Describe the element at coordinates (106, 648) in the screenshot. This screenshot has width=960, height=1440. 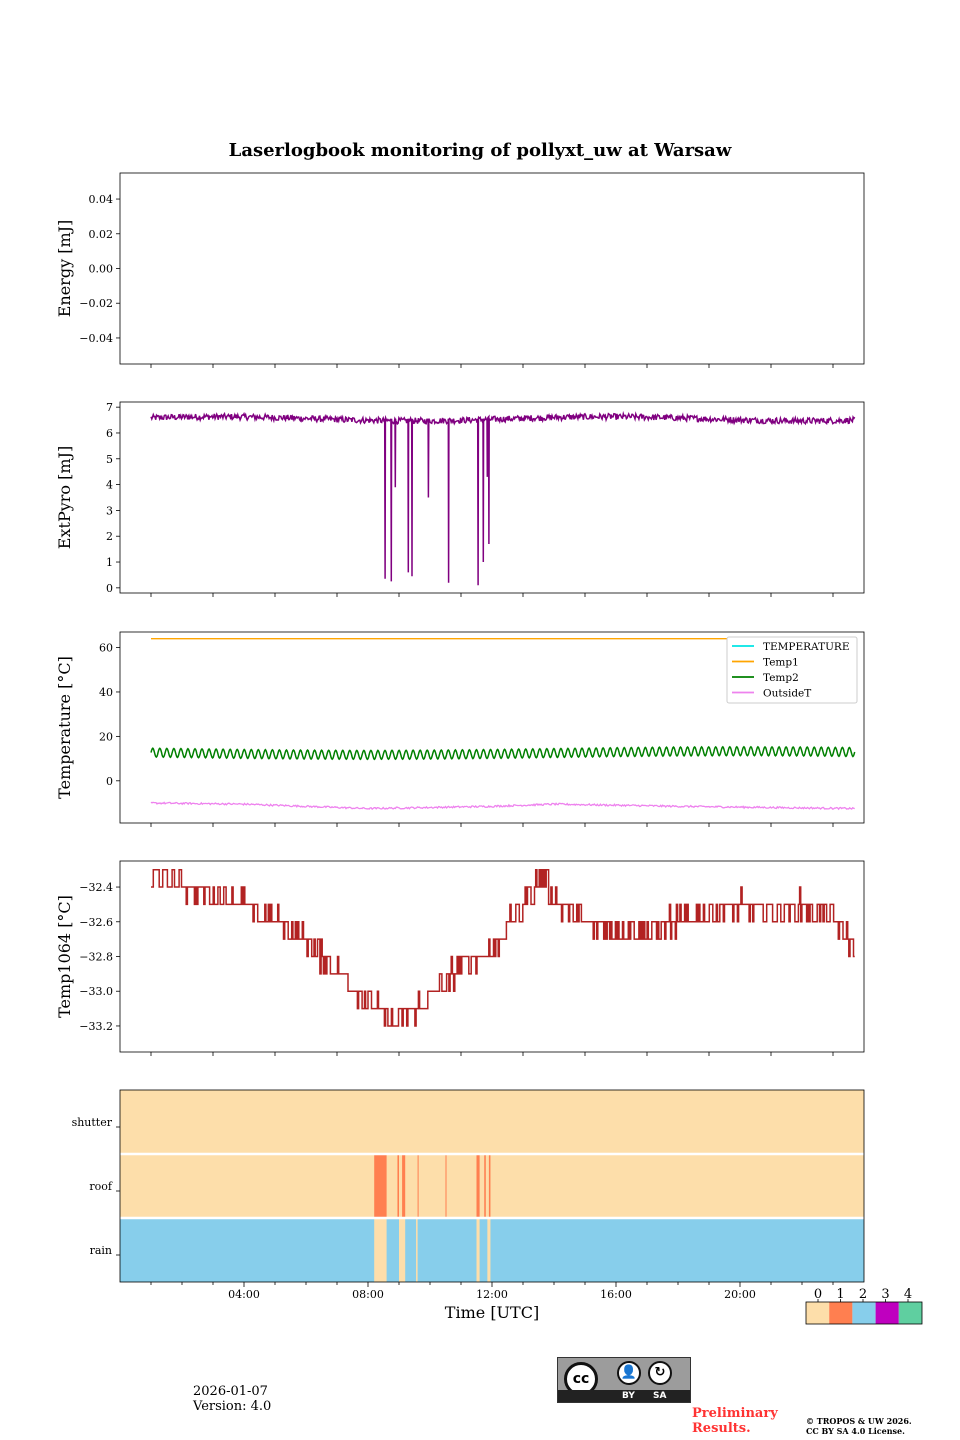
I see `y-tick-label: 60` at that location.